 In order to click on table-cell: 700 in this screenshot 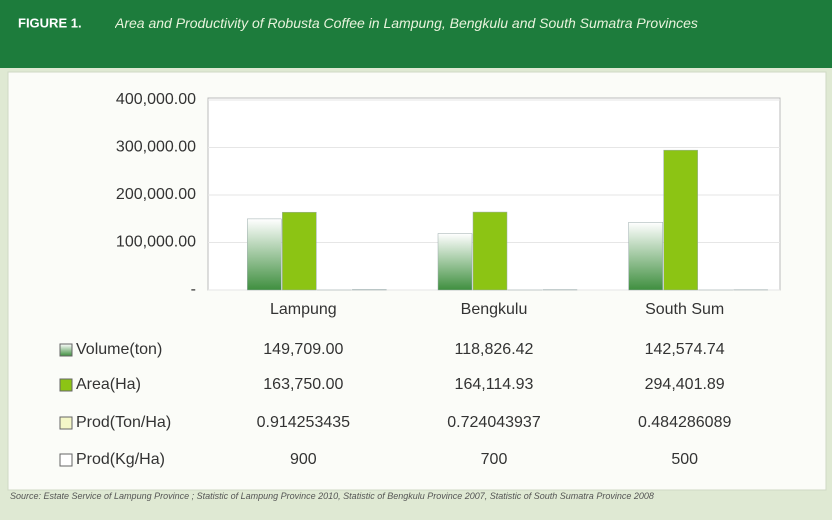, I will do `click(494, 459)`.